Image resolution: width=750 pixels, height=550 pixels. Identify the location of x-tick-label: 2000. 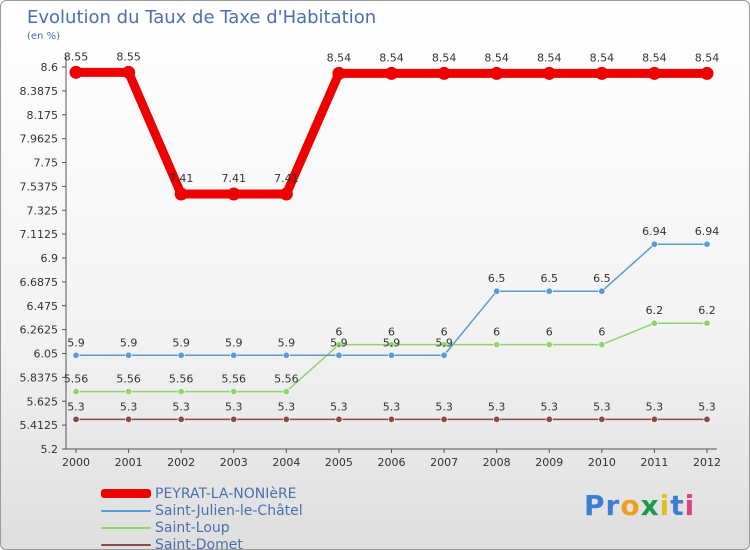
(76, 462).